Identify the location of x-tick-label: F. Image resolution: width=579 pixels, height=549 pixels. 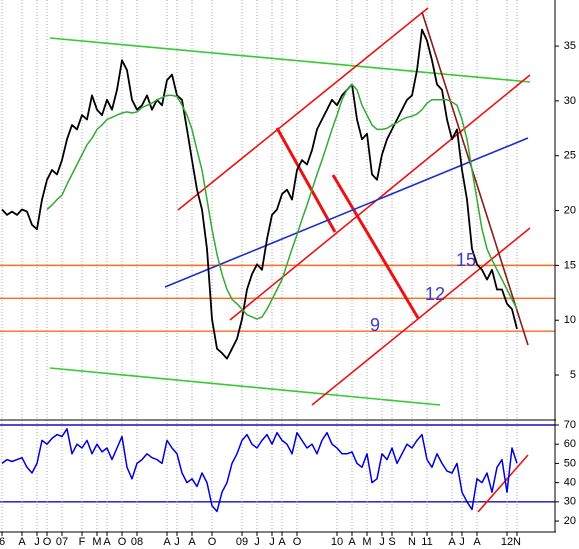
(82, 542).